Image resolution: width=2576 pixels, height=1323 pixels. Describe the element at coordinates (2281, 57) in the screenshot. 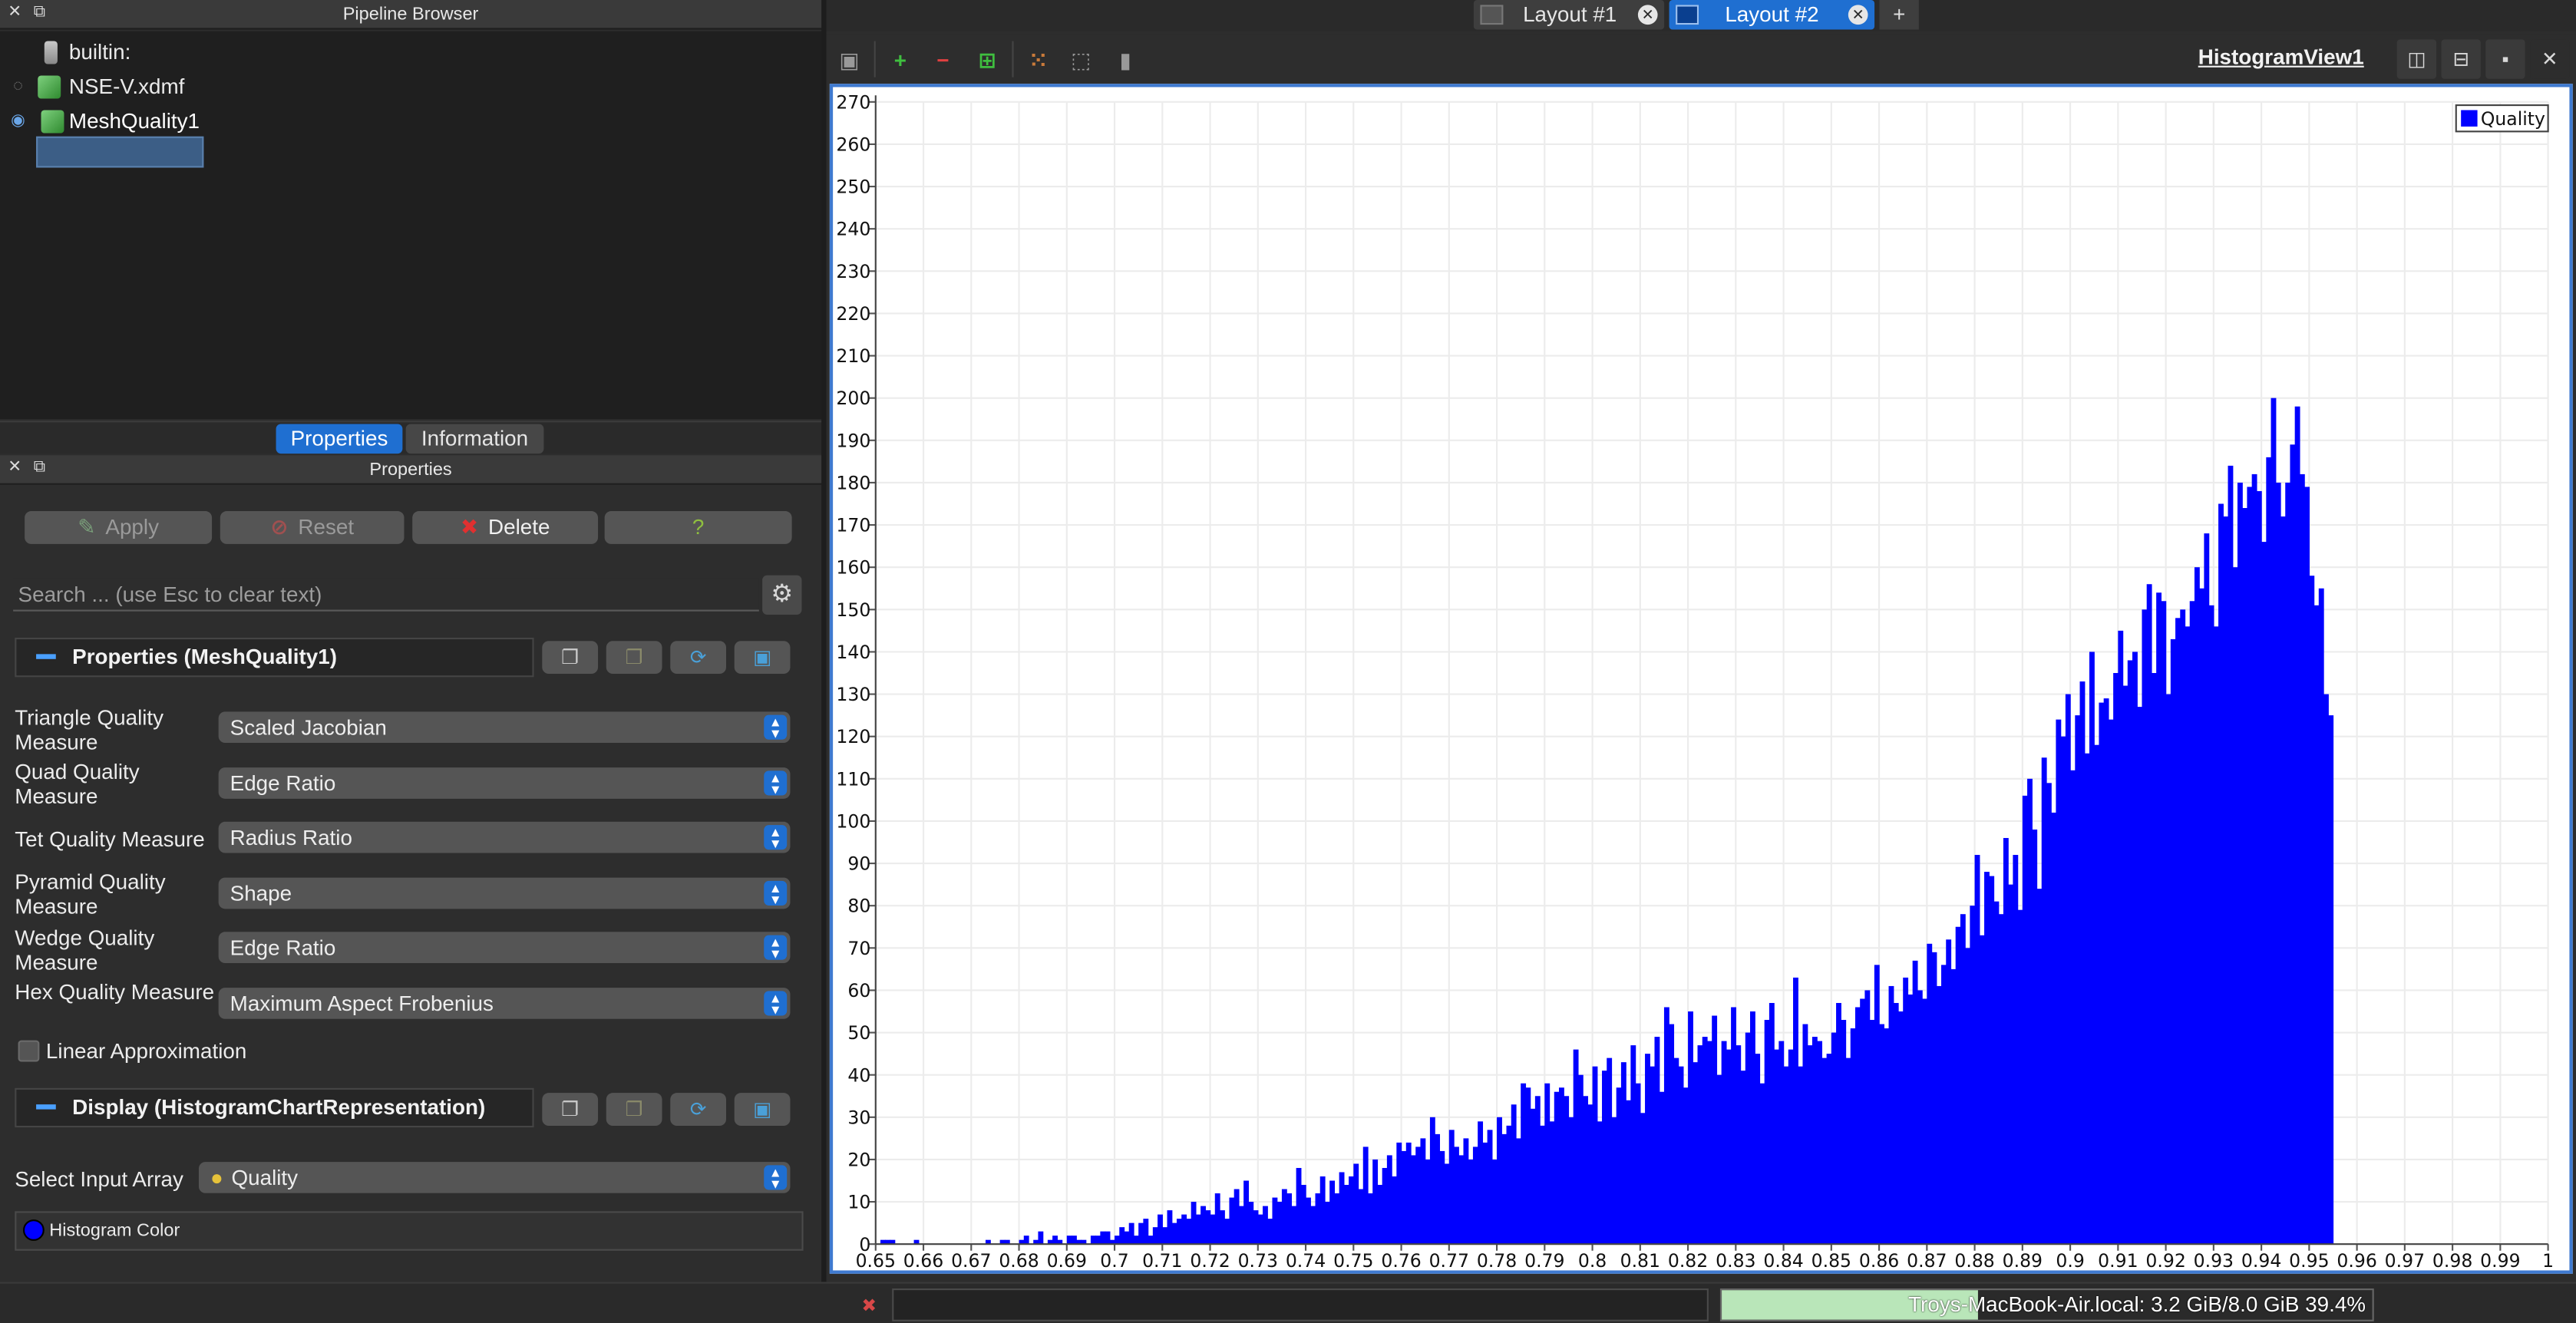

I see `view-title: HistogramView1` at that location.